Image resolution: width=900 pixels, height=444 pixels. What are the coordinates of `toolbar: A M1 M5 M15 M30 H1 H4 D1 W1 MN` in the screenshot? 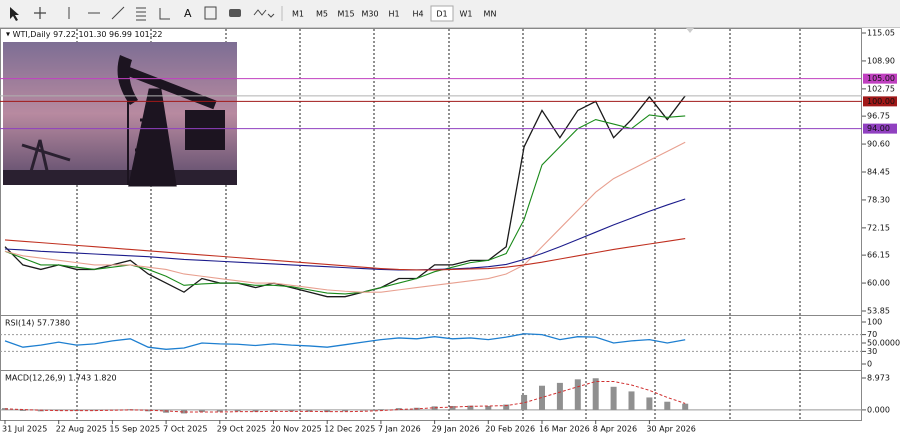 It's located at (450, 14).